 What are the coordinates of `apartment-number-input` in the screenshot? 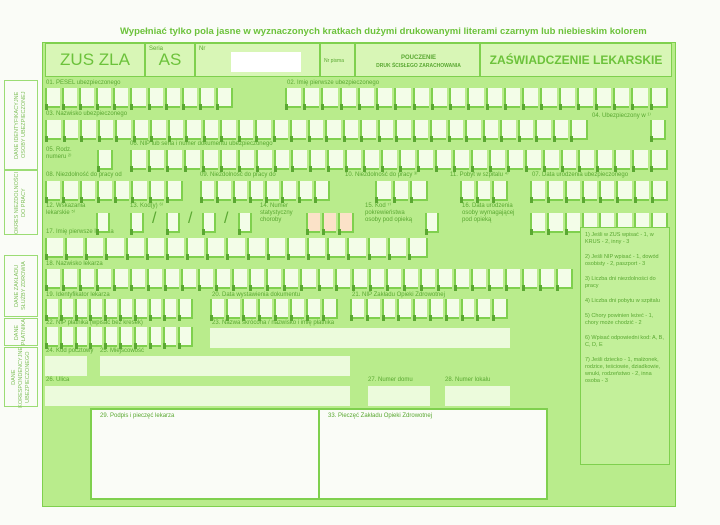 It's located at (477, 396).